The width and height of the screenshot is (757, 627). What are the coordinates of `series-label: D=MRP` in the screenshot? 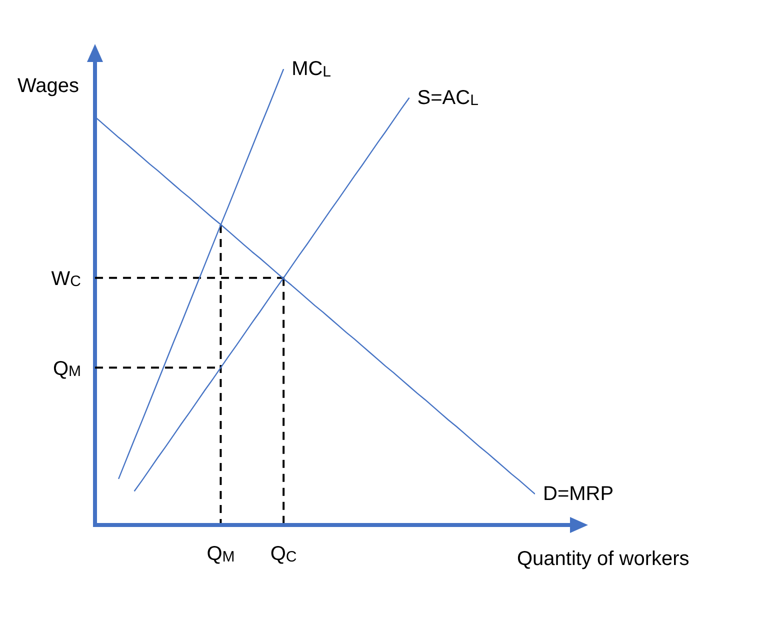 It's located at (578, 494).